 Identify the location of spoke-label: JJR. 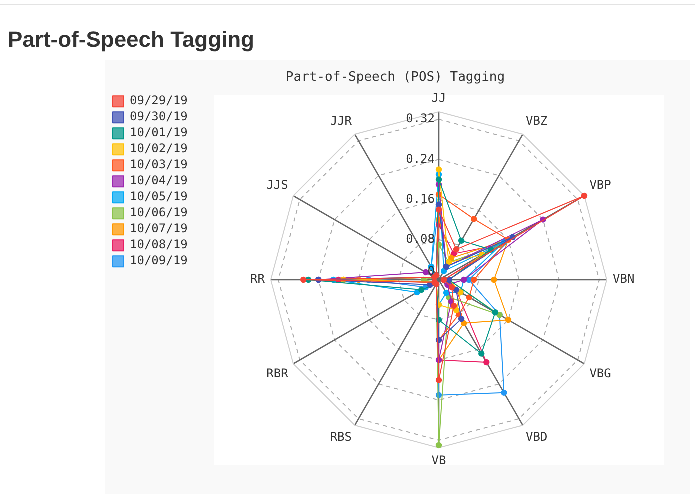
(341, 121).